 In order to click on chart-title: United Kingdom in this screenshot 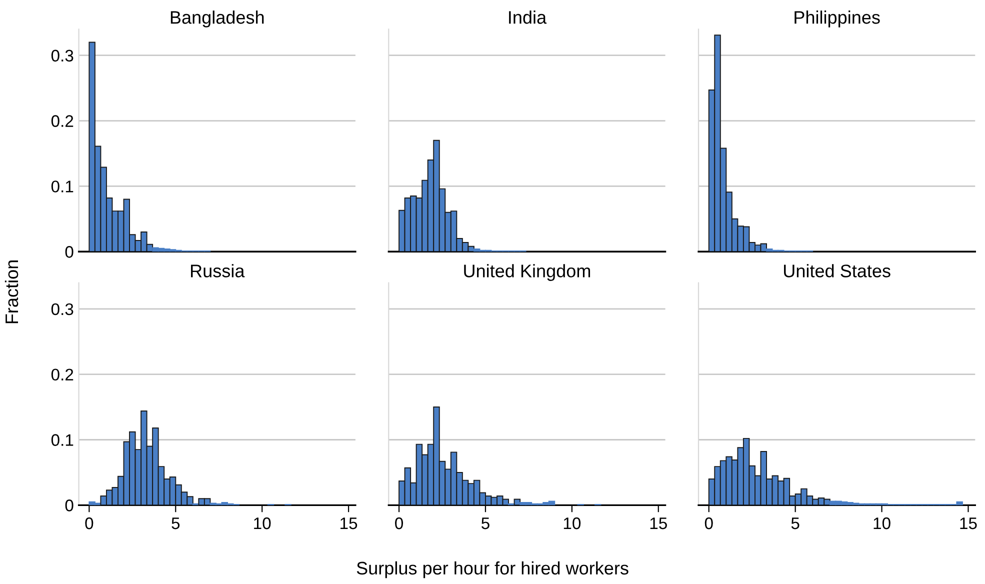, I will do `click(527, 272)`.